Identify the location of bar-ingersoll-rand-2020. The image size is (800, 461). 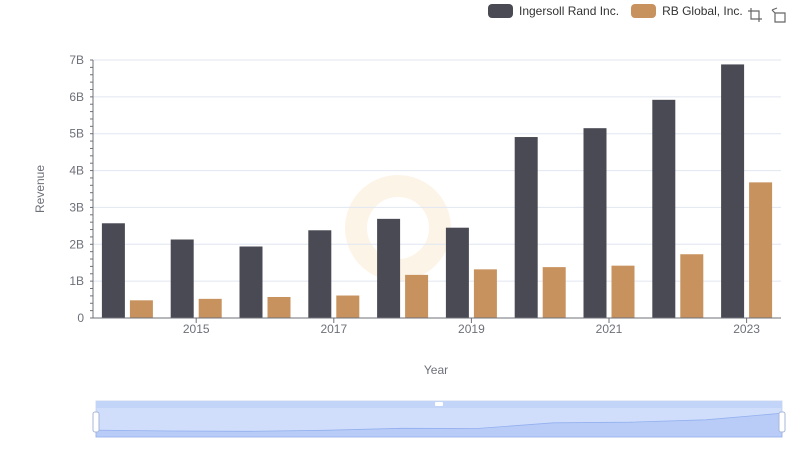
(526, 227).